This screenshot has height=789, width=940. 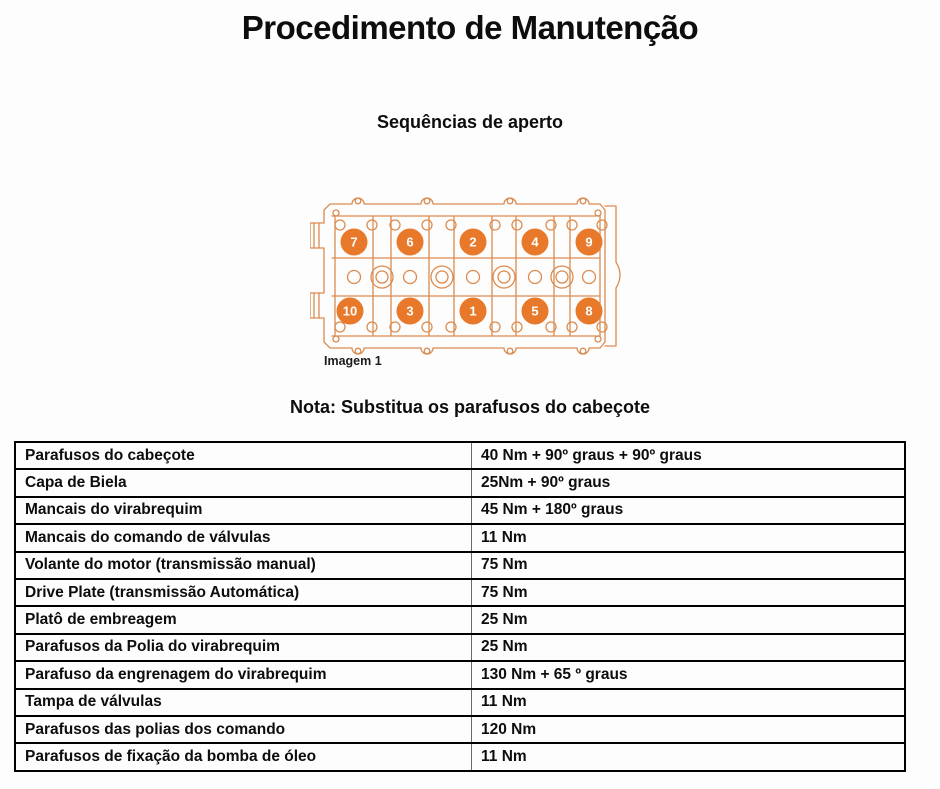 What do you see at coordinates (470, 122) in the screenshot?
I see `section-subtitle: Sequências de aperto` at bounding box center [470, 122].